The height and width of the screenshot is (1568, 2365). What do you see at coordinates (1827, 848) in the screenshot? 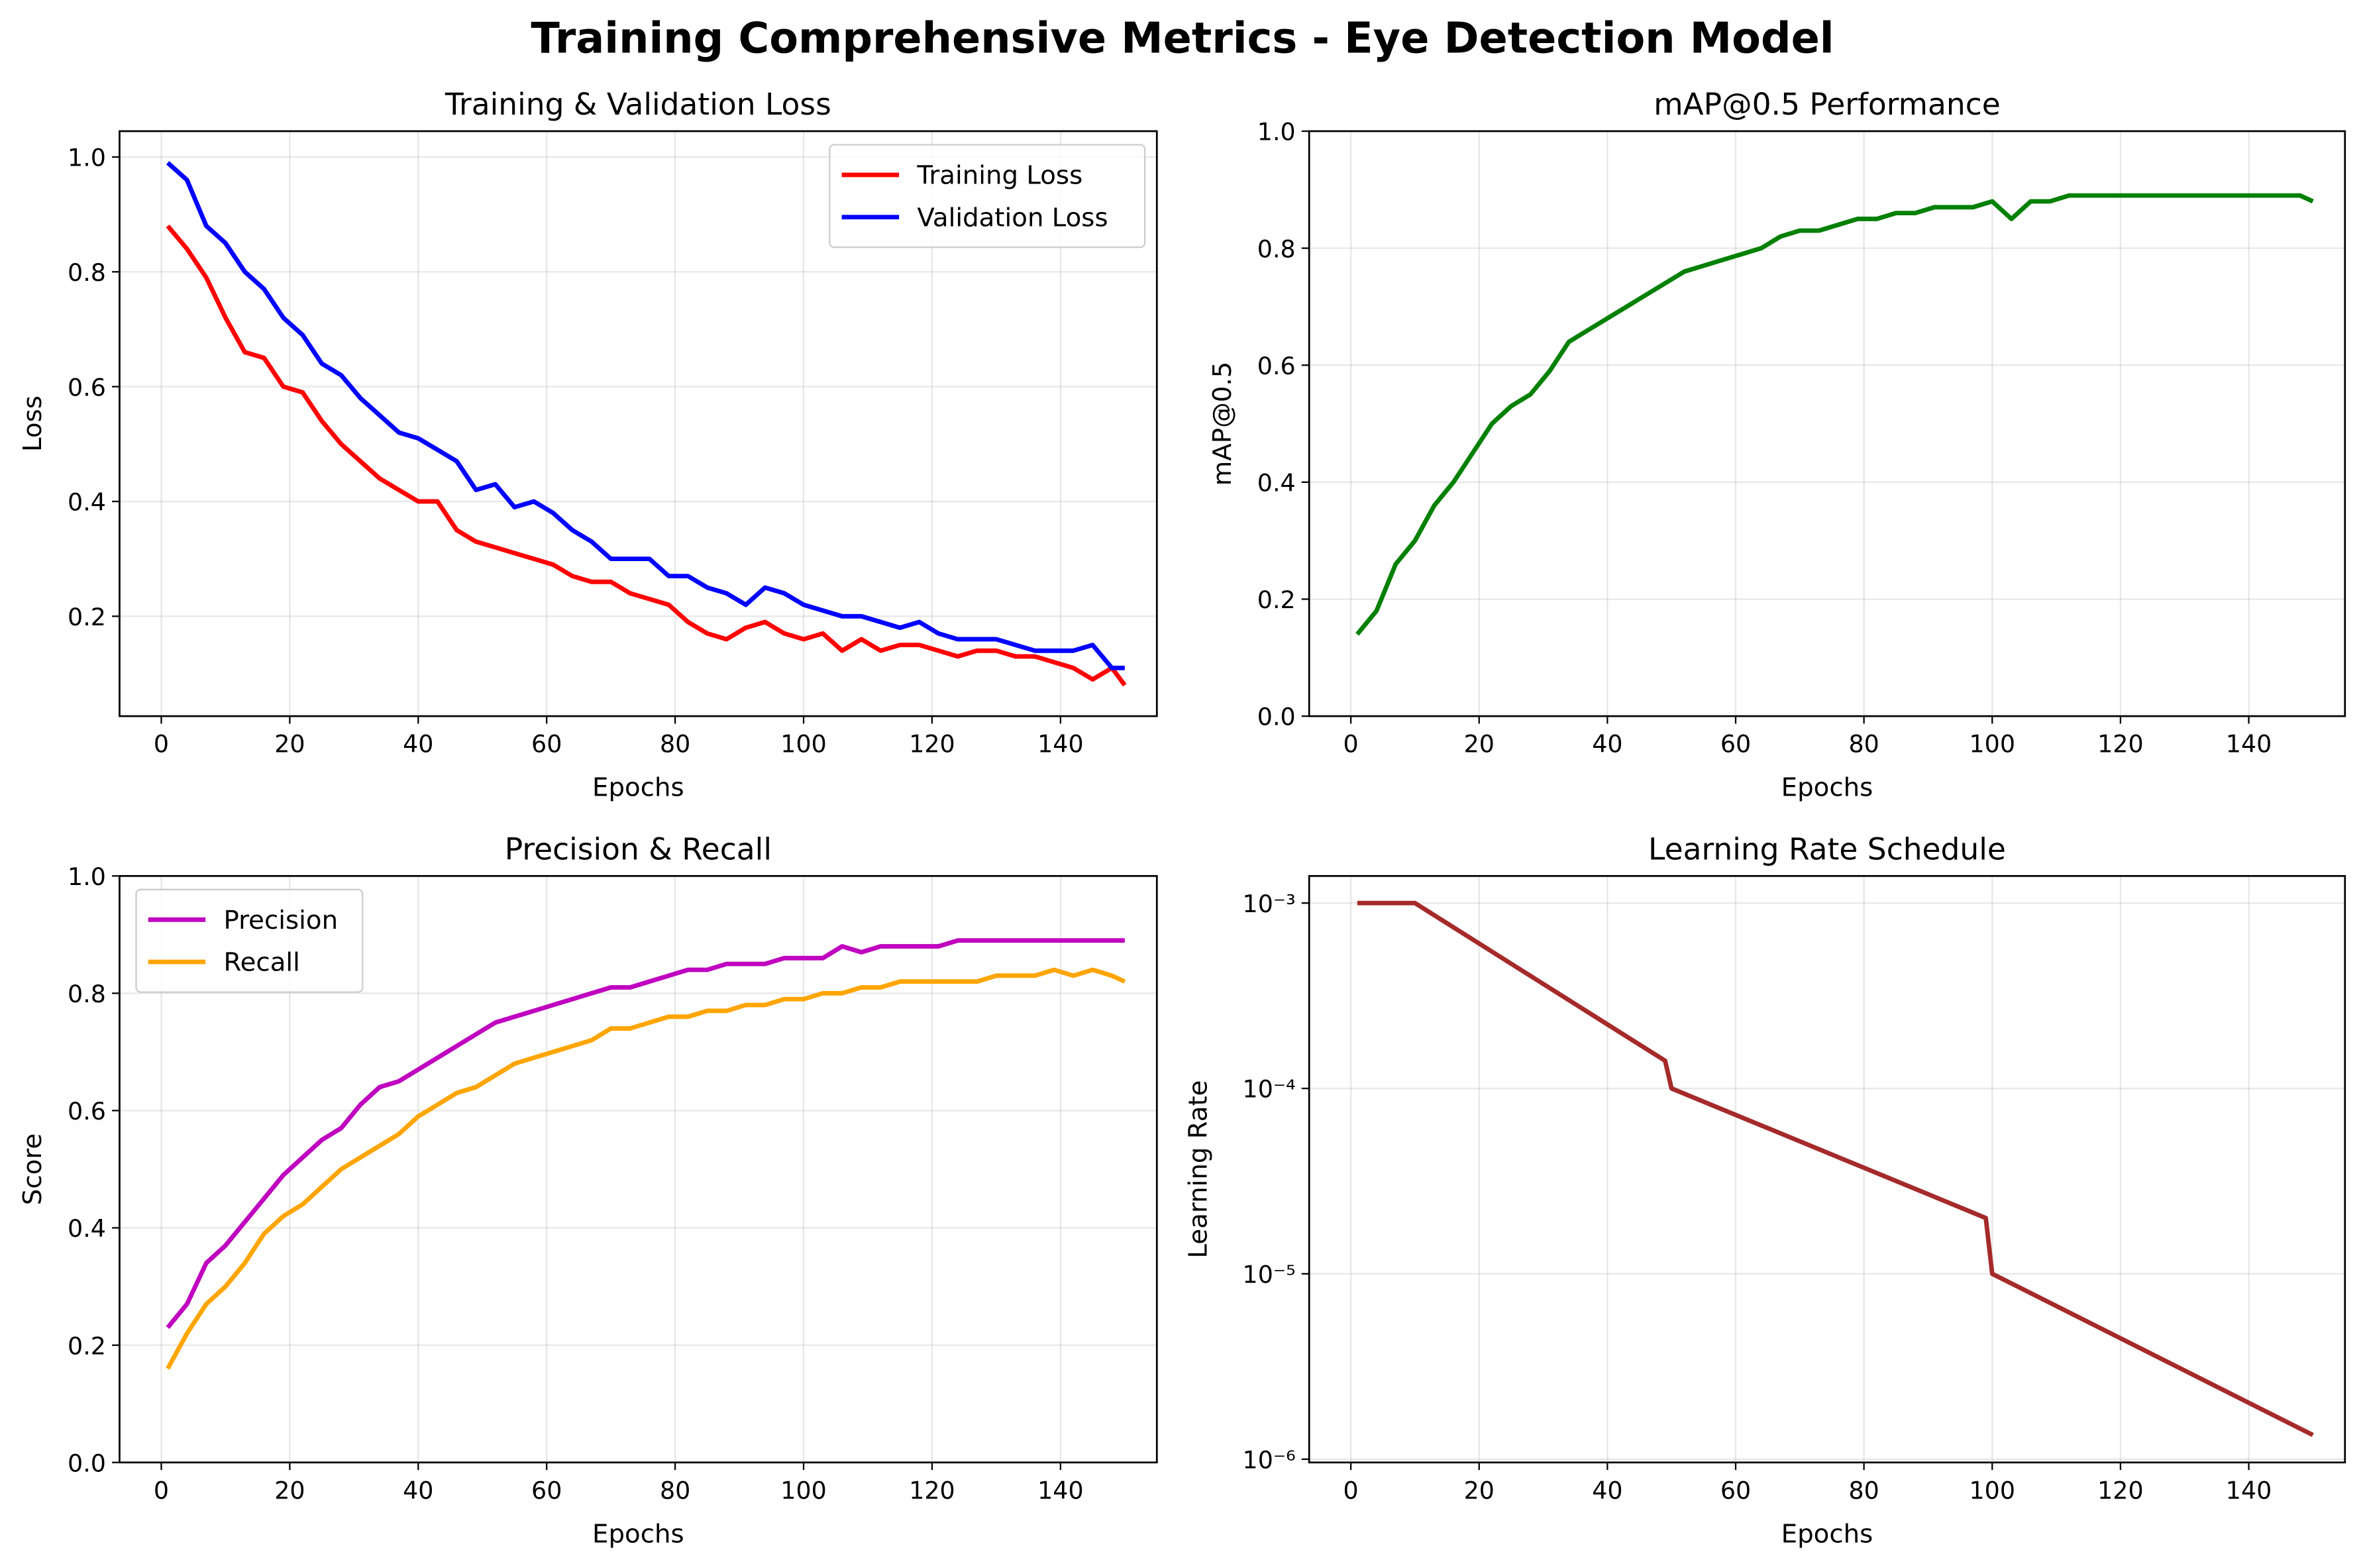
I see `subplot-title: Learning Rate Schedule` at bounding box center [1827, 848].